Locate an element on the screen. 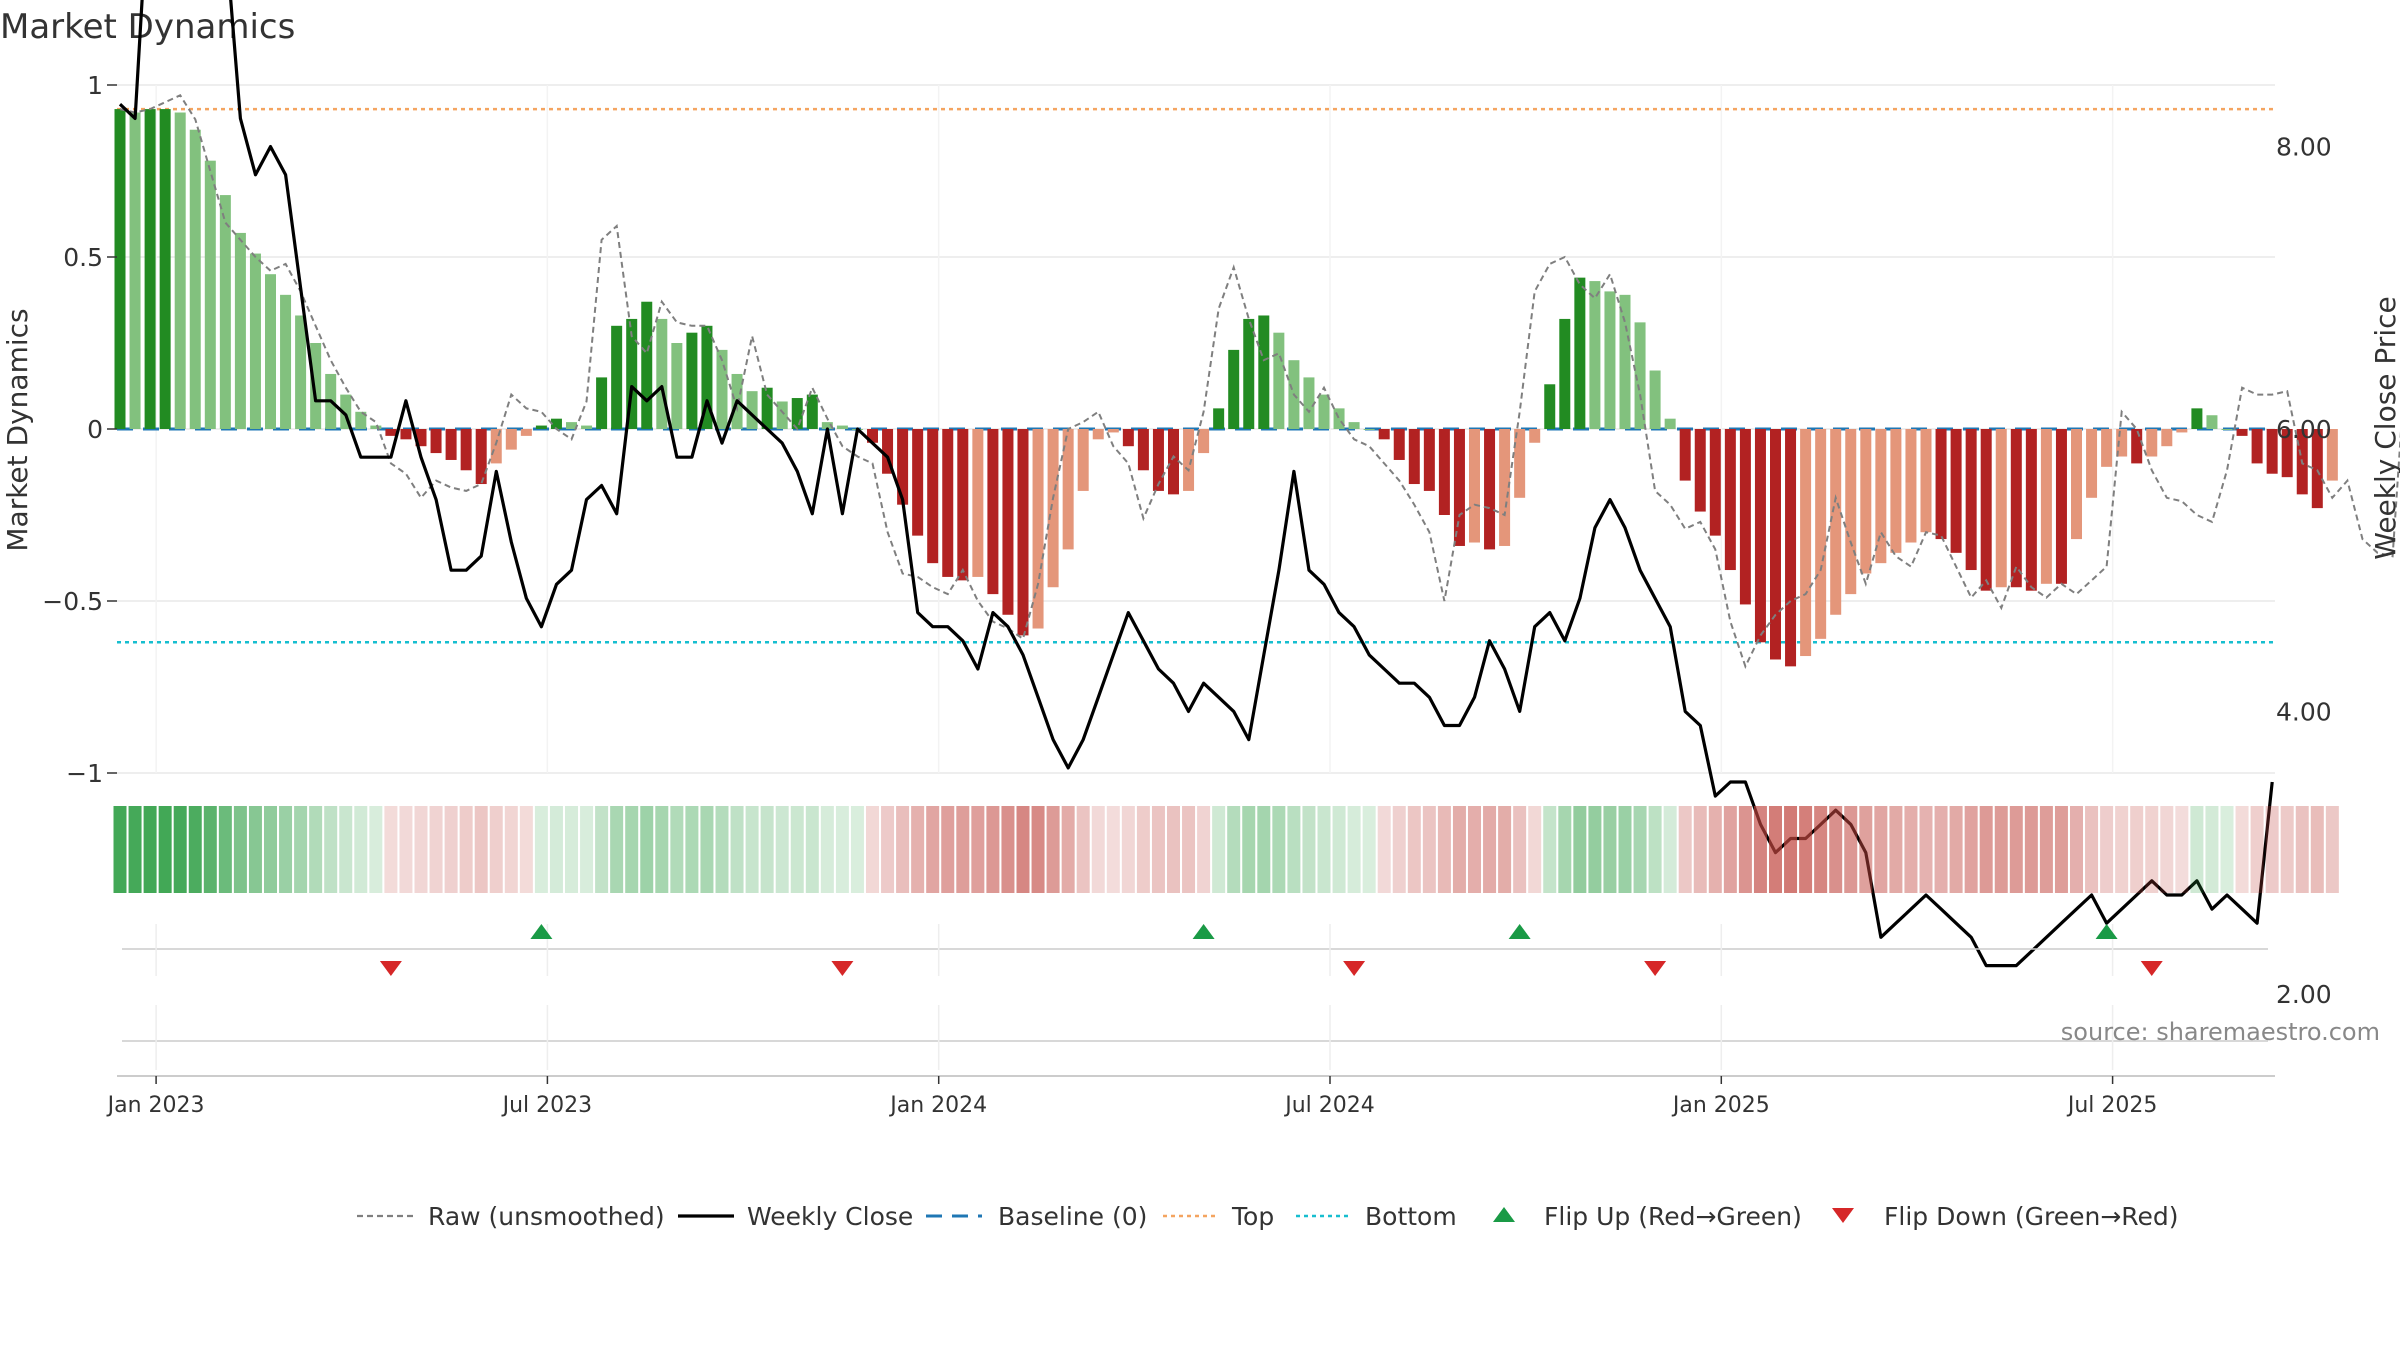 The height and width of the screenshot is (1350, 2400). legend-swatch-flip-down is located at coordinates (1843, 1215).